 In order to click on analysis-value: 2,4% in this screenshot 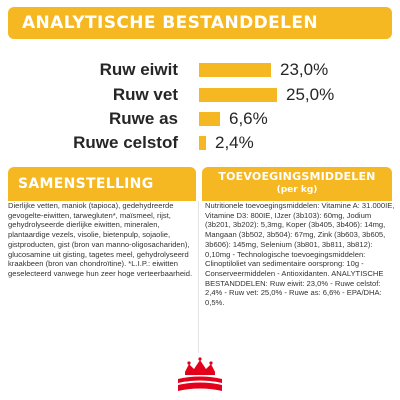, I will do `click(234, 142)`.